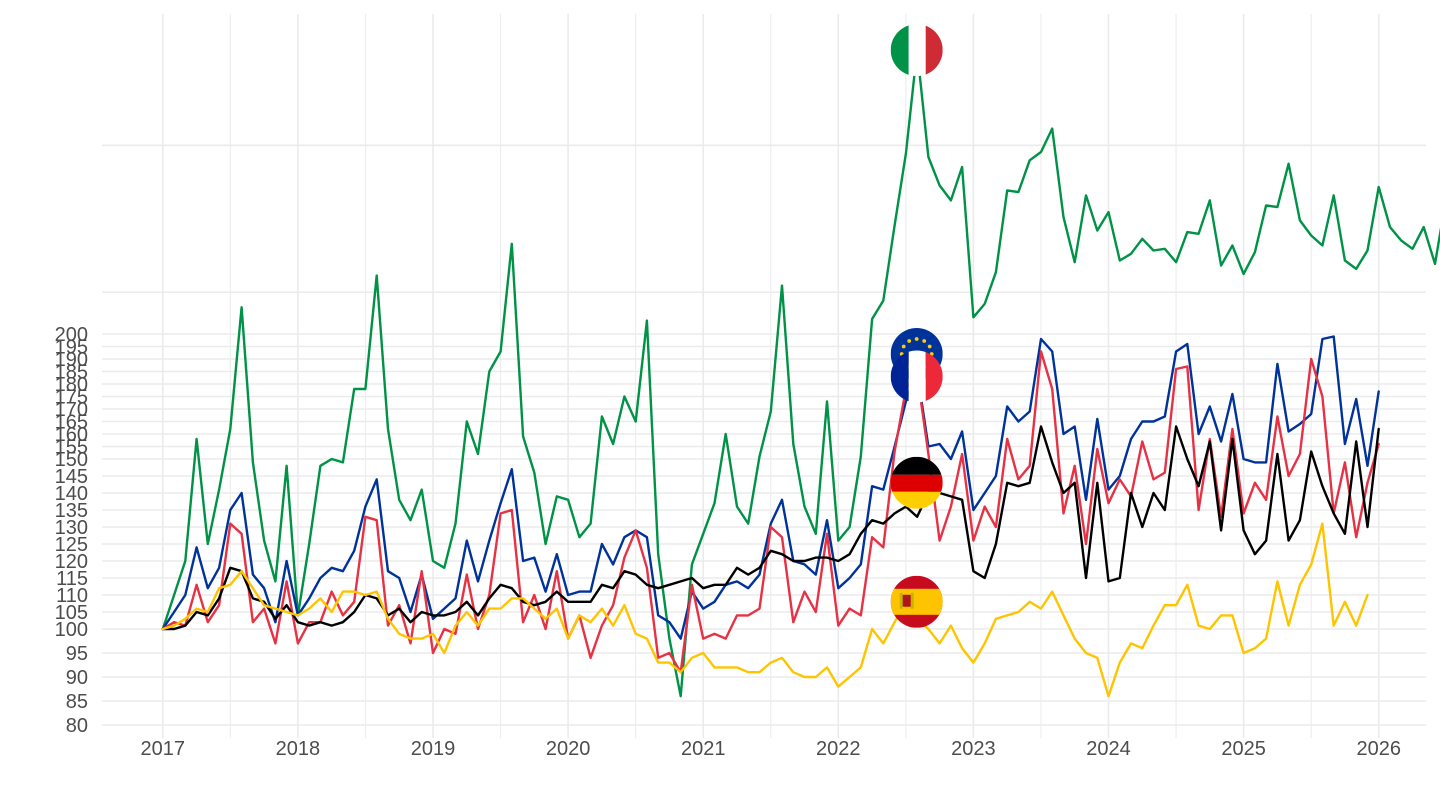  I want to click on x-tick-label: 2025, so click(1243, 749).